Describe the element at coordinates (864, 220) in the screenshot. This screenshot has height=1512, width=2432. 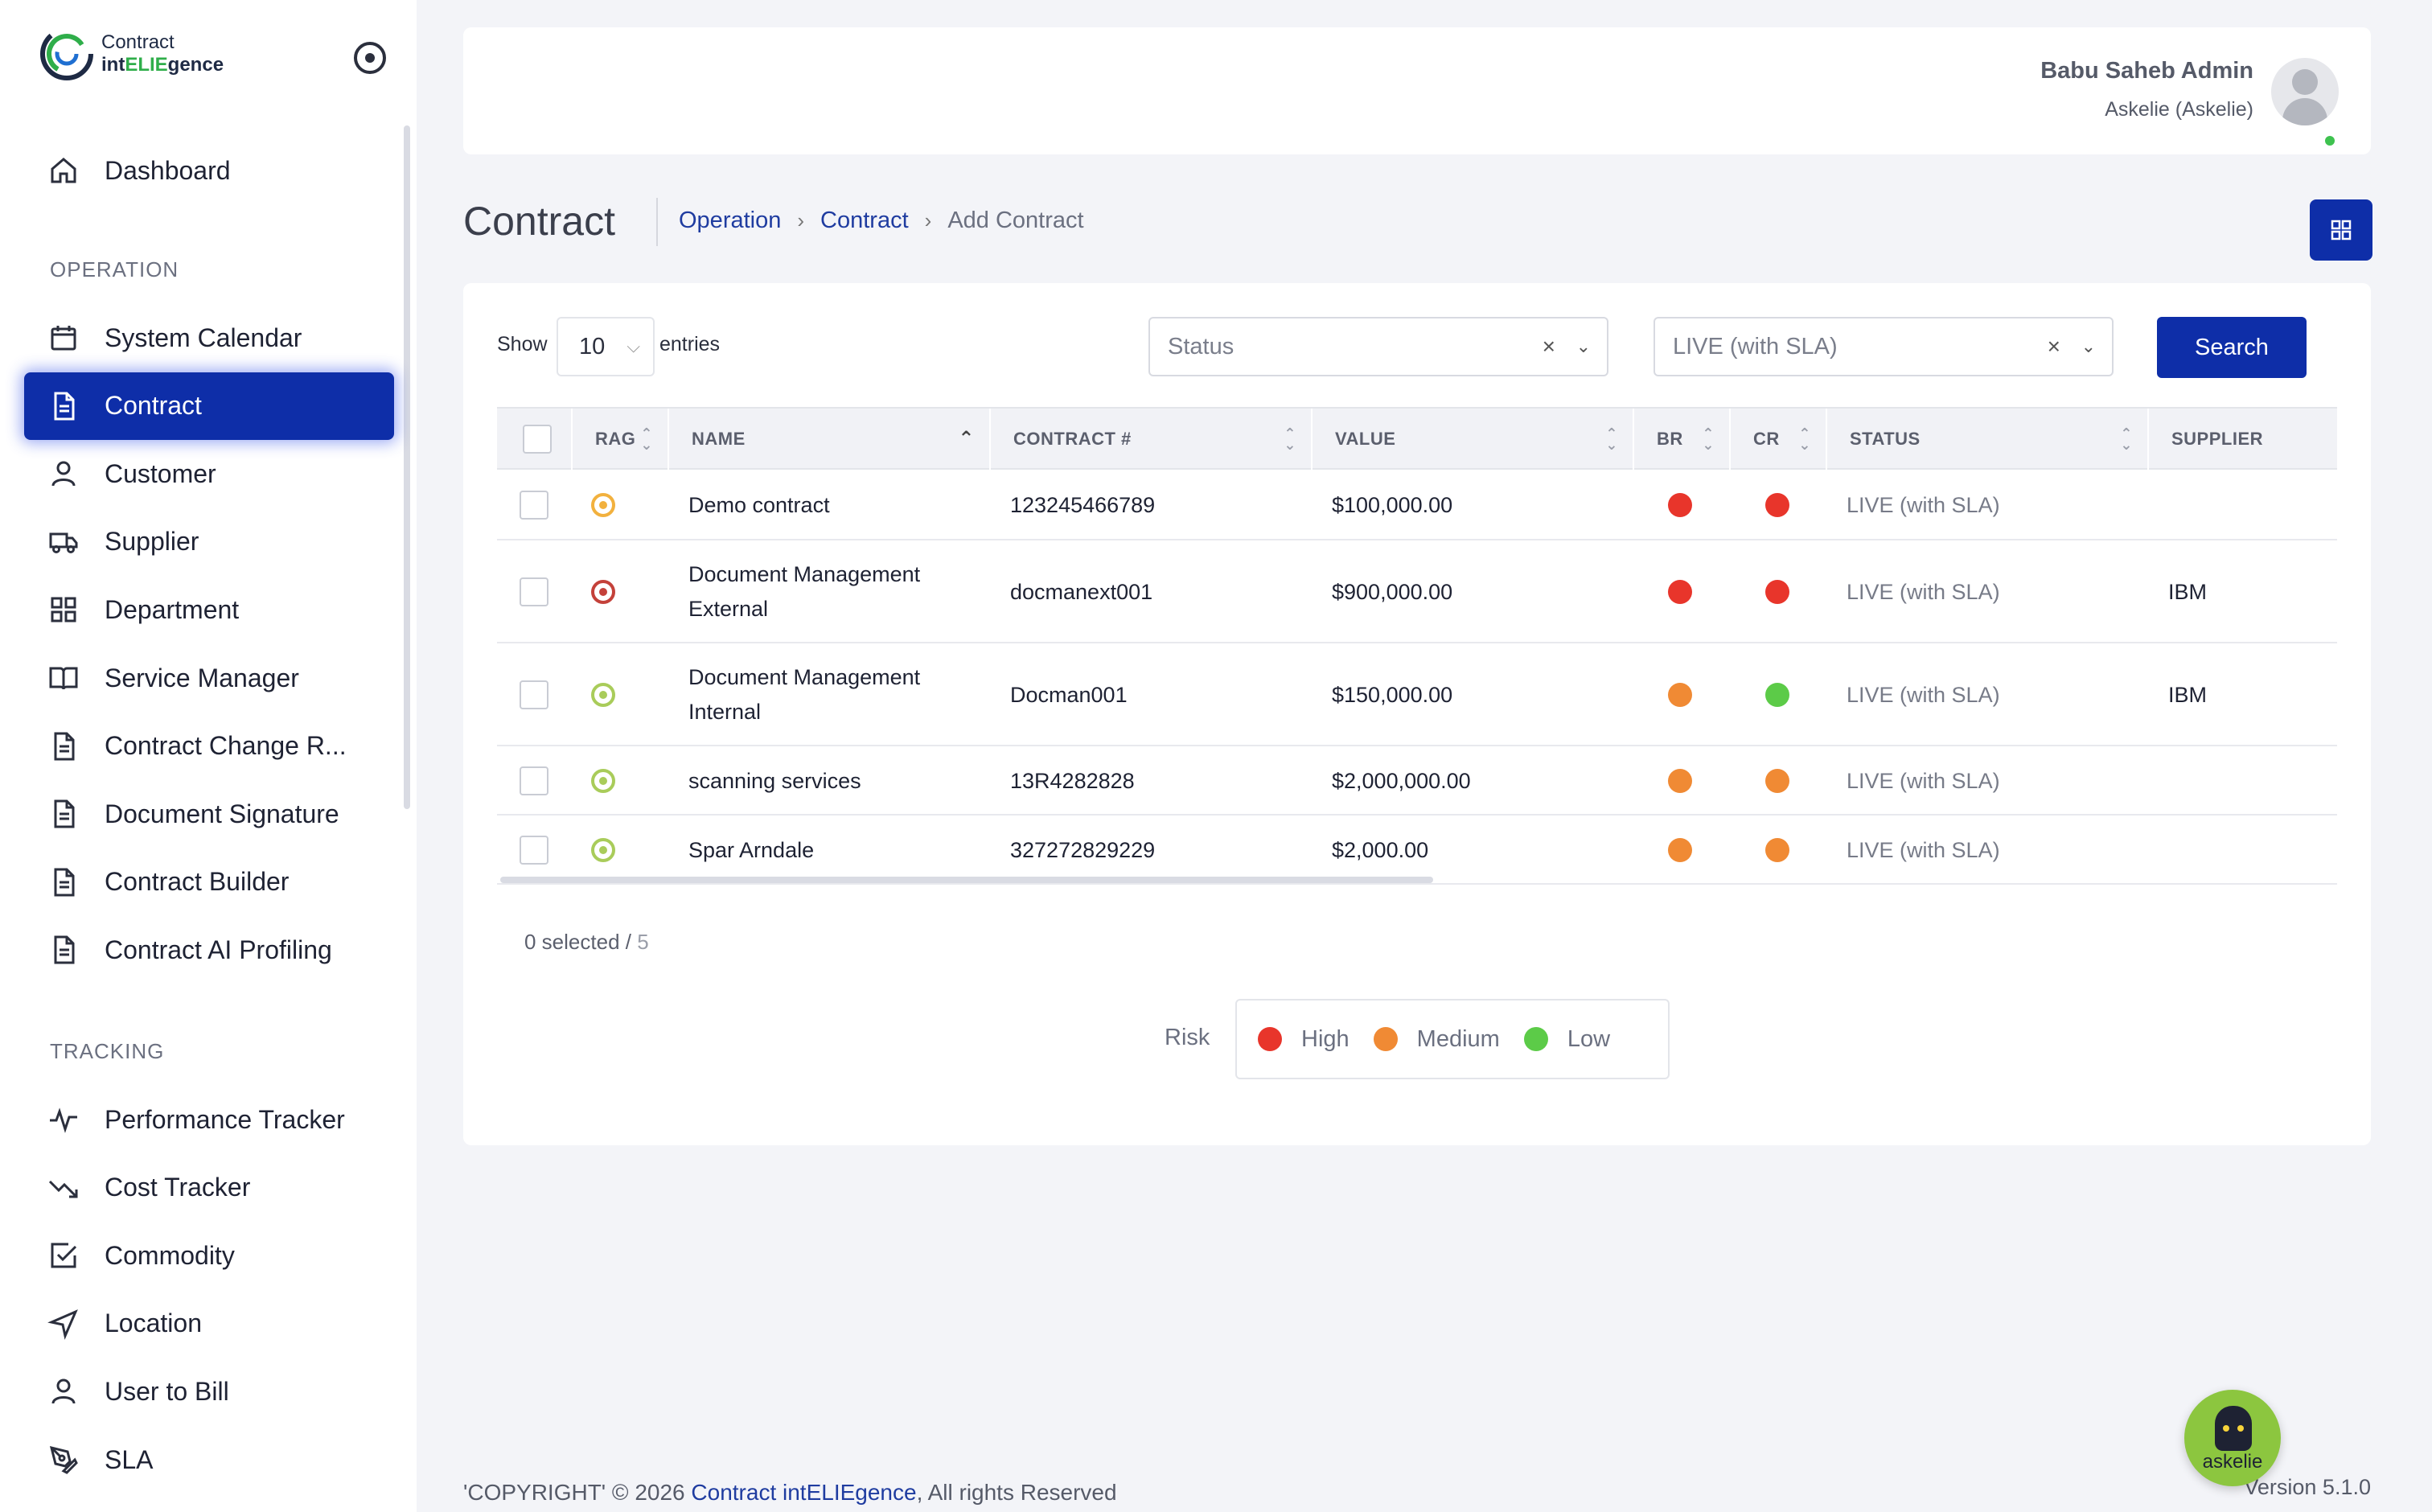
I see `breadcrumb-contract: Contract` at that location.